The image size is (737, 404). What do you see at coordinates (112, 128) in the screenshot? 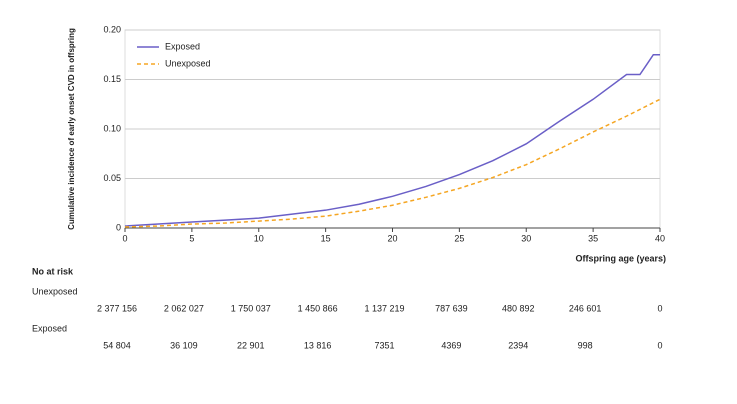
I see `y-tick-label: 0.10` at bounding box center [112, 128].